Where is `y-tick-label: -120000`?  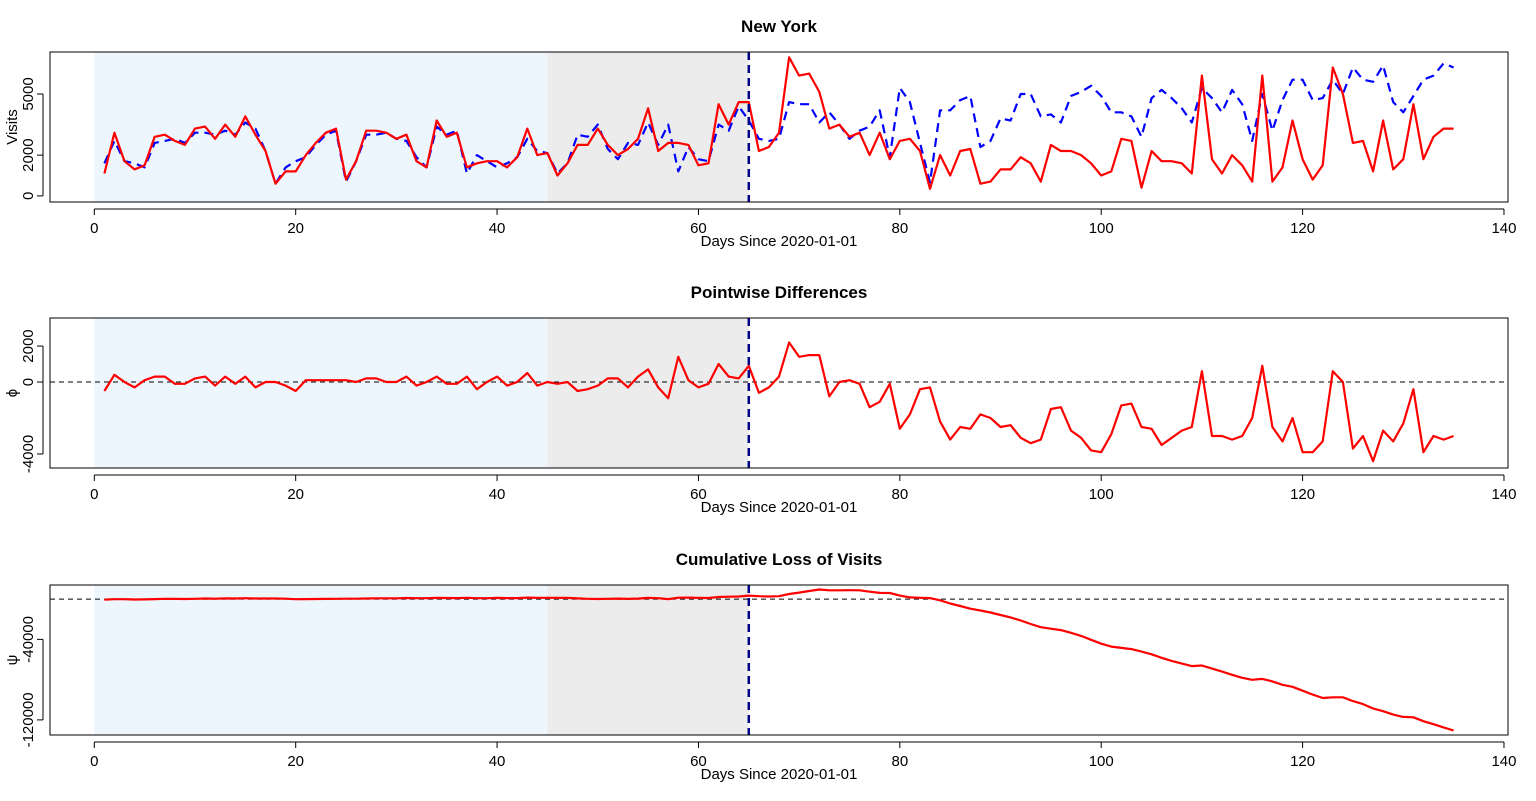 y-tick-label: -120000 is located at coordinates (28, 719).